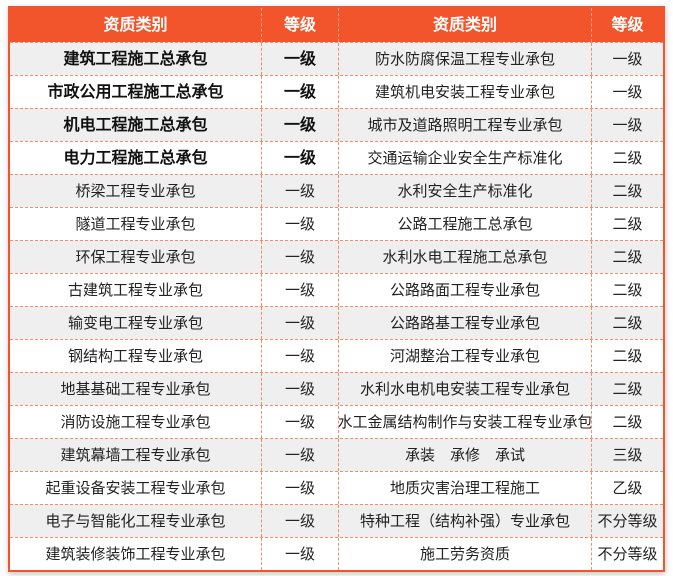  What do you see at coordinates (465, 25) in the screenshot?
I see `header-qualification-right: 资质类别` at bounding box center [465, 25].